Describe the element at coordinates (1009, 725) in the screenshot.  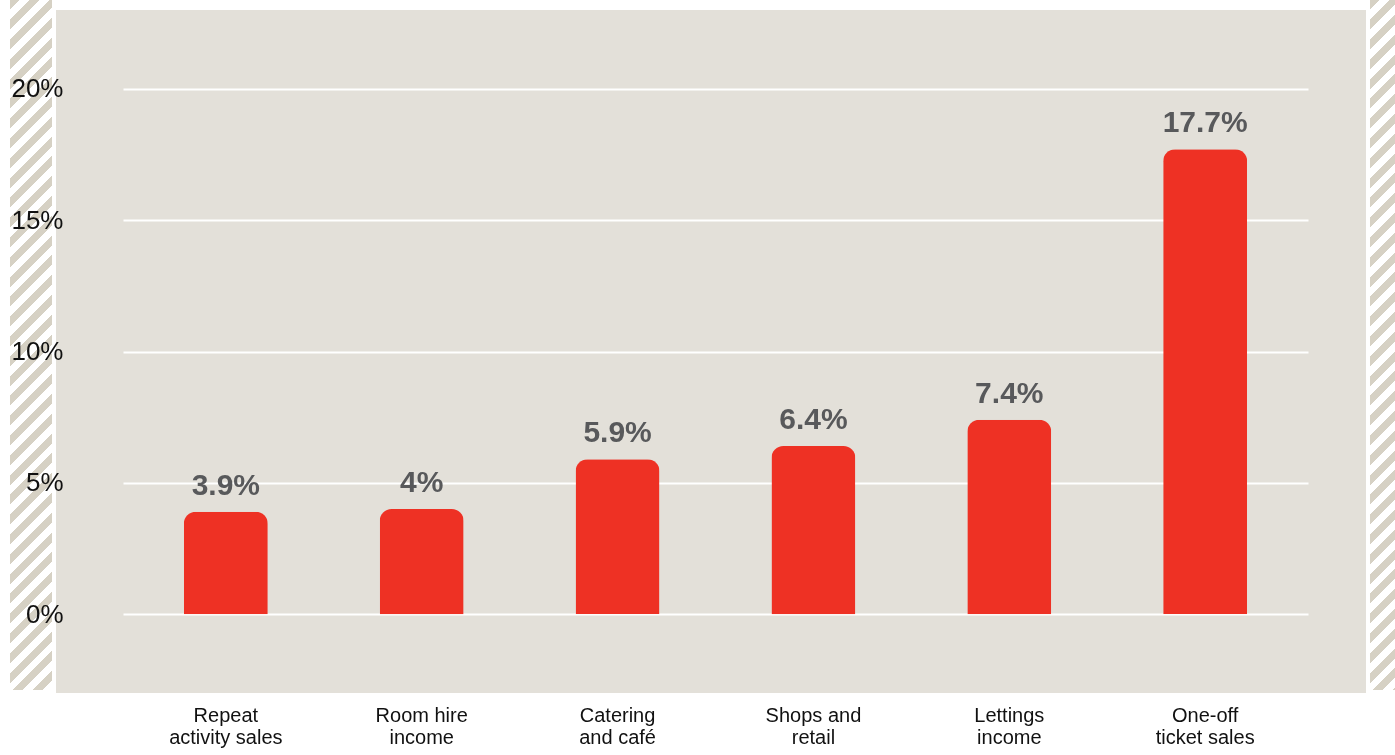
I see `x-tick-label: Lettings income` at that location.